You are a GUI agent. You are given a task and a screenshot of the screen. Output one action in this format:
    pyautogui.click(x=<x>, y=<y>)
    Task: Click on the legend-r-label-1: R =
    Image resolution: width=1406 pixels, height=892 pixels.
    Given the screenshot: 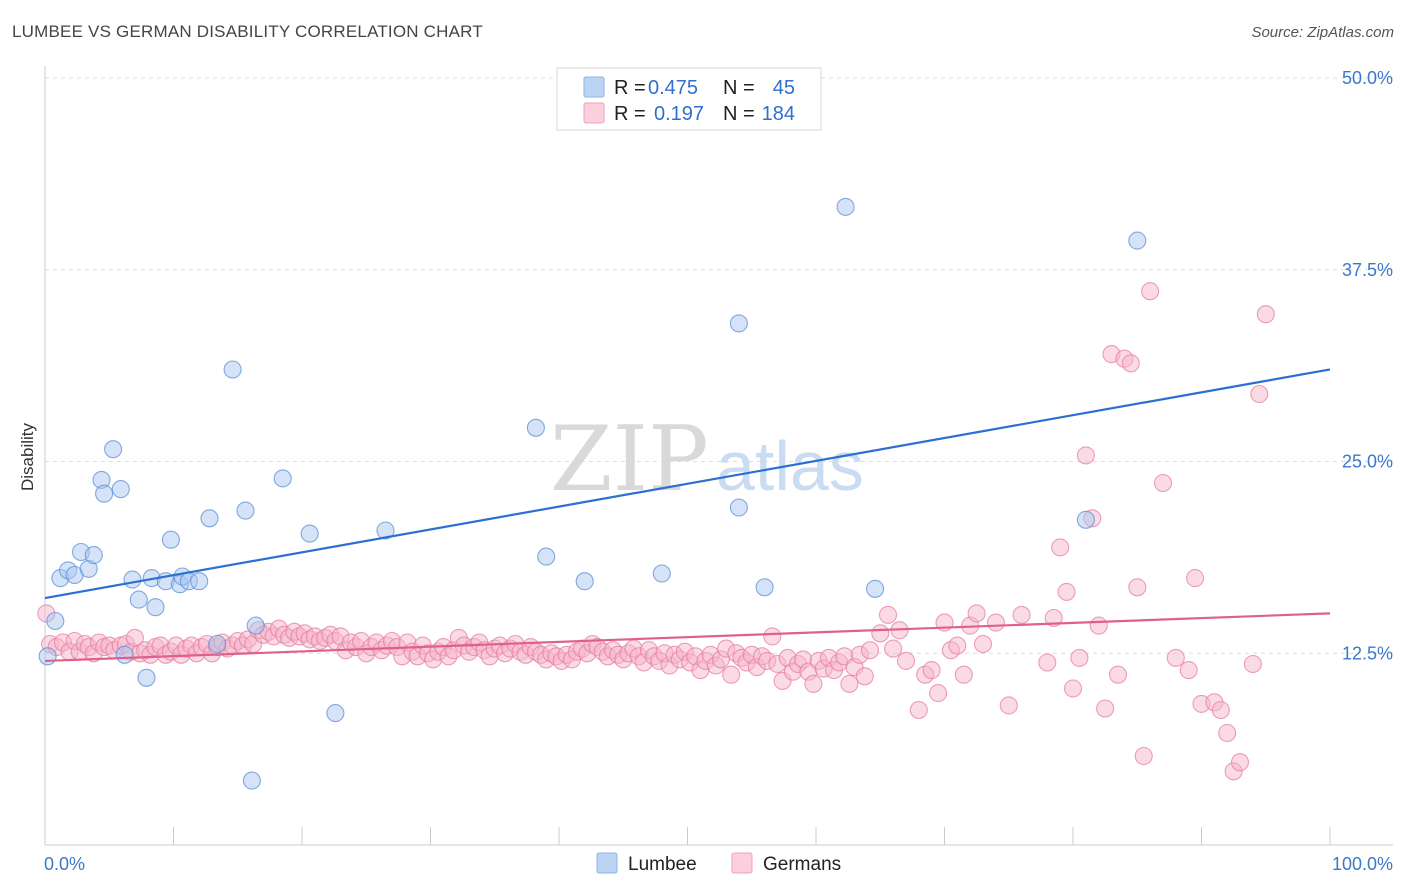 What is the action you would take?
    pyautogui.click(x=630, y=88)
    